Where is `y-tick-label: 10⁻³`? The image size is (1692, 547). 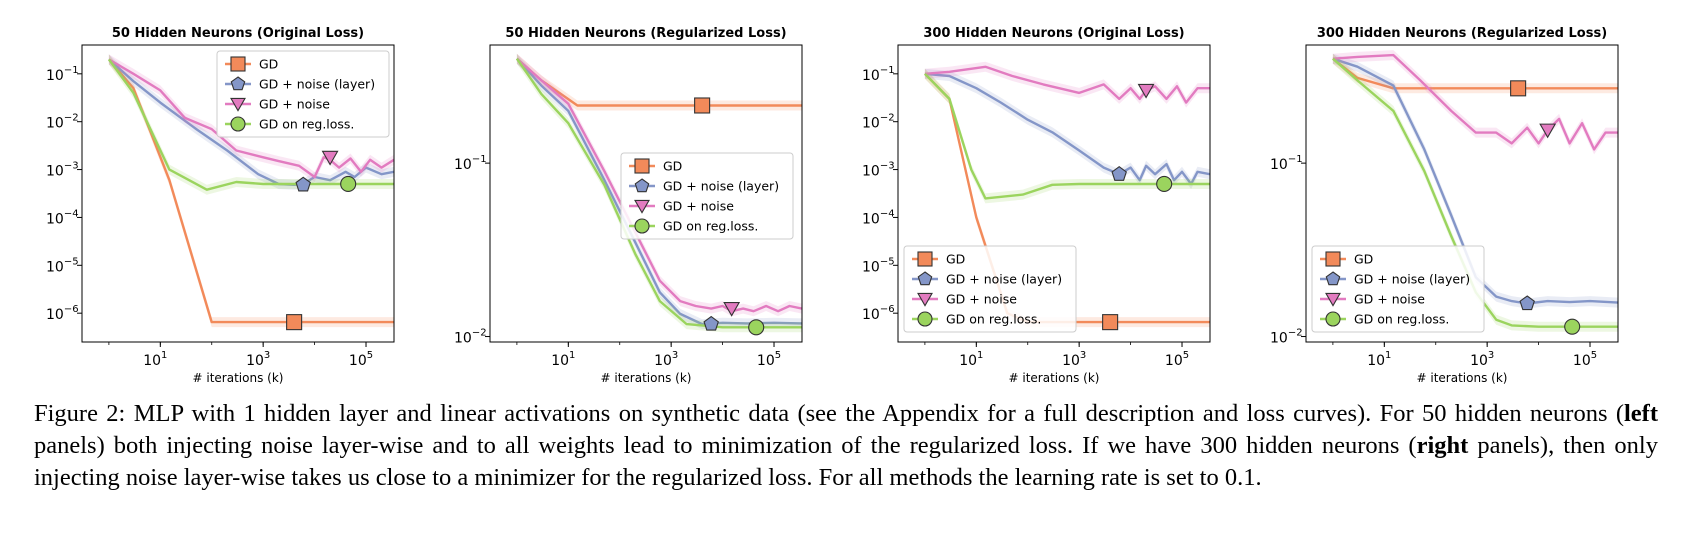 y-tick-label: 10⁻³ is located at coordinates (878, 170).